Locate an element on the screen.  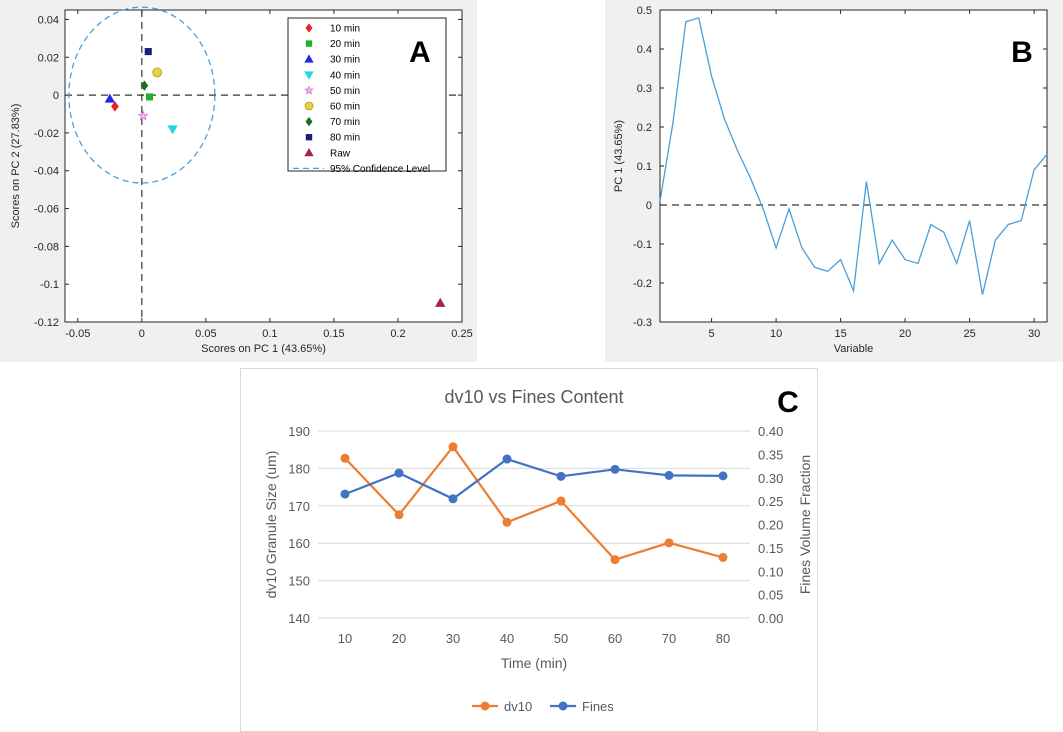
y2-tick-label: 0.25 is located at coordinates (770, 501).